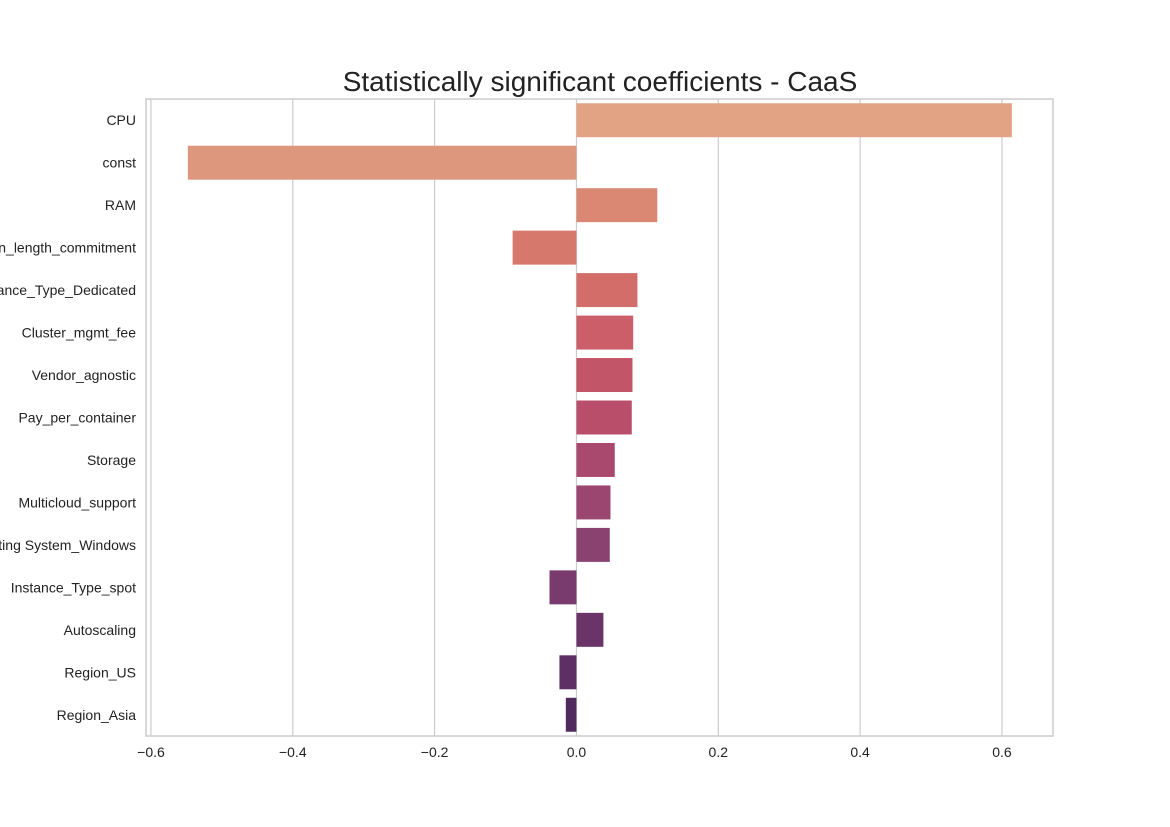  What do you see at coordinates (151, 752) in the screenshot?
I see `x-tick-label: −0.6` at bounding box center [151, 752].